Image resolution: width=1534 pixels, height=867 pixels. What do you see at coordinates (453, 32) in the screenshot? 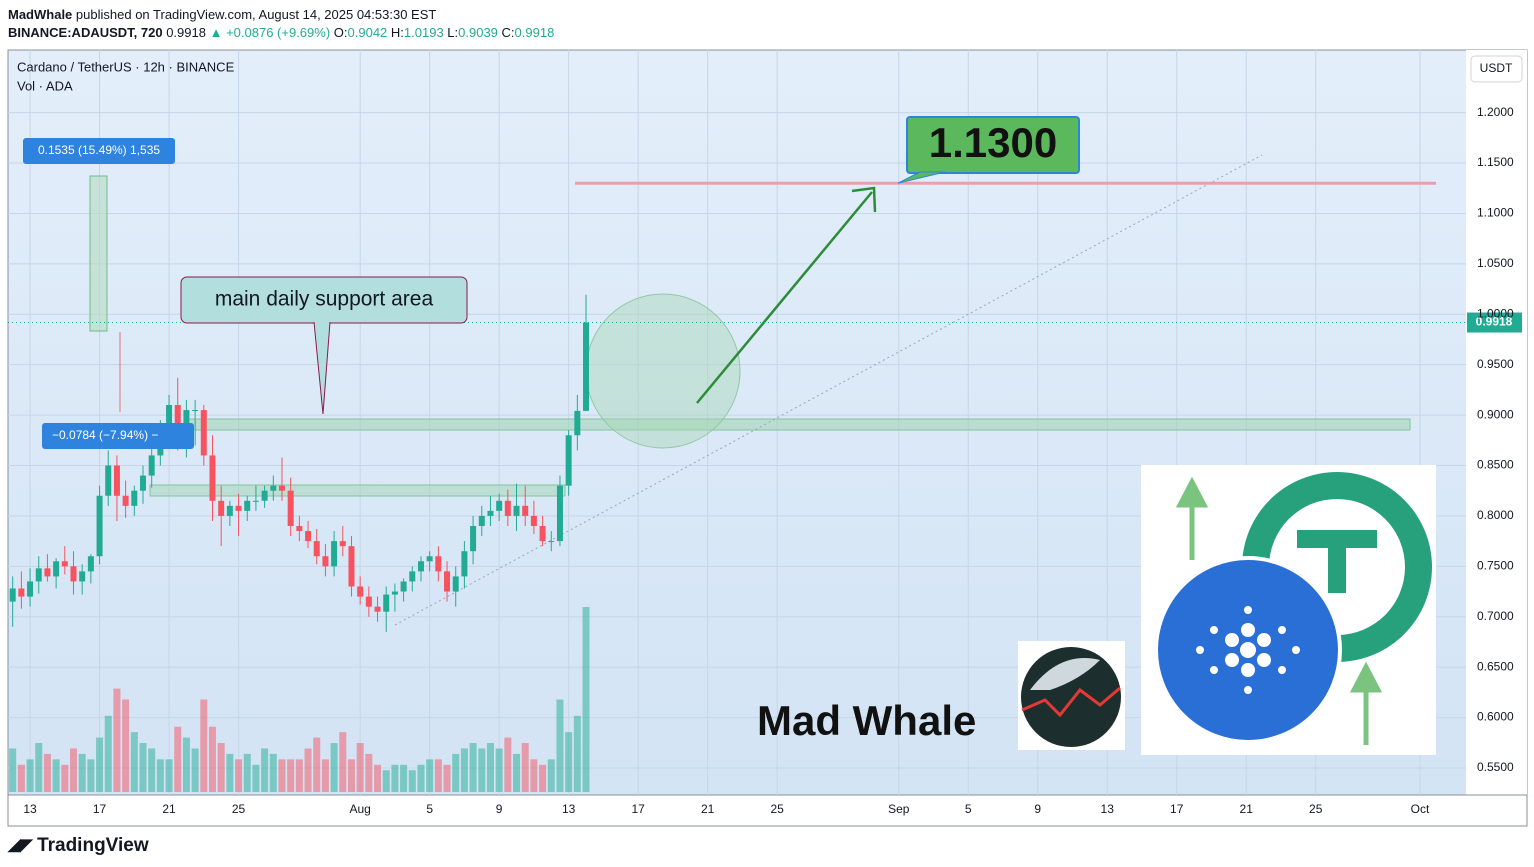
I see `ohlc-key: L:` at bounding box center [453, 32].